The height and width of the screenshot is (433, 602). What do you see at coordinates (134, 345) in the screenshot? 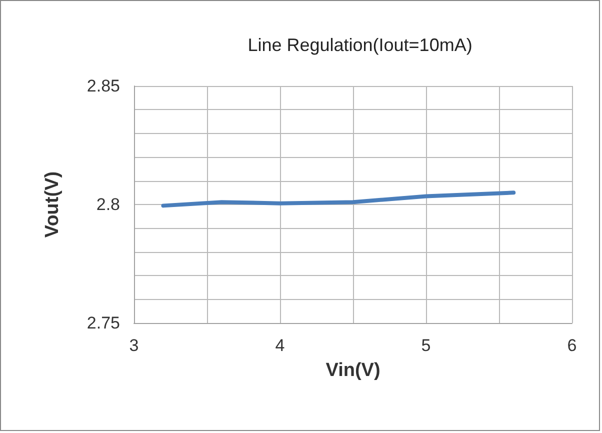
I see `x-tick-label: 3` at bounding box center [134, 345].